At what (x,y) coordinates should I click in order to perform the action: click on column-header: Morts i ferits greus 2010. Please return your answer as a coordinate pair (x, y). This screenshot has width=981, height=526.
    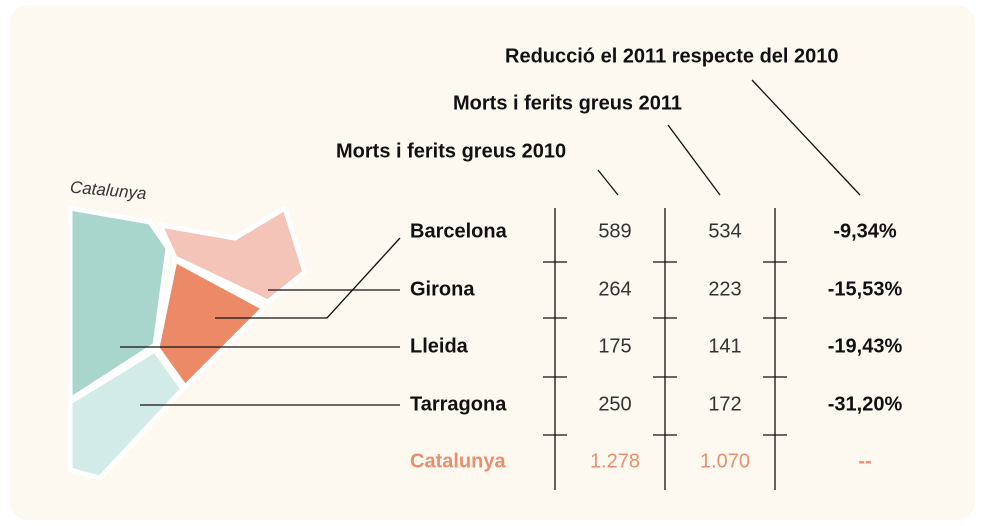
    Looking at the image, I should click on (451, 151).